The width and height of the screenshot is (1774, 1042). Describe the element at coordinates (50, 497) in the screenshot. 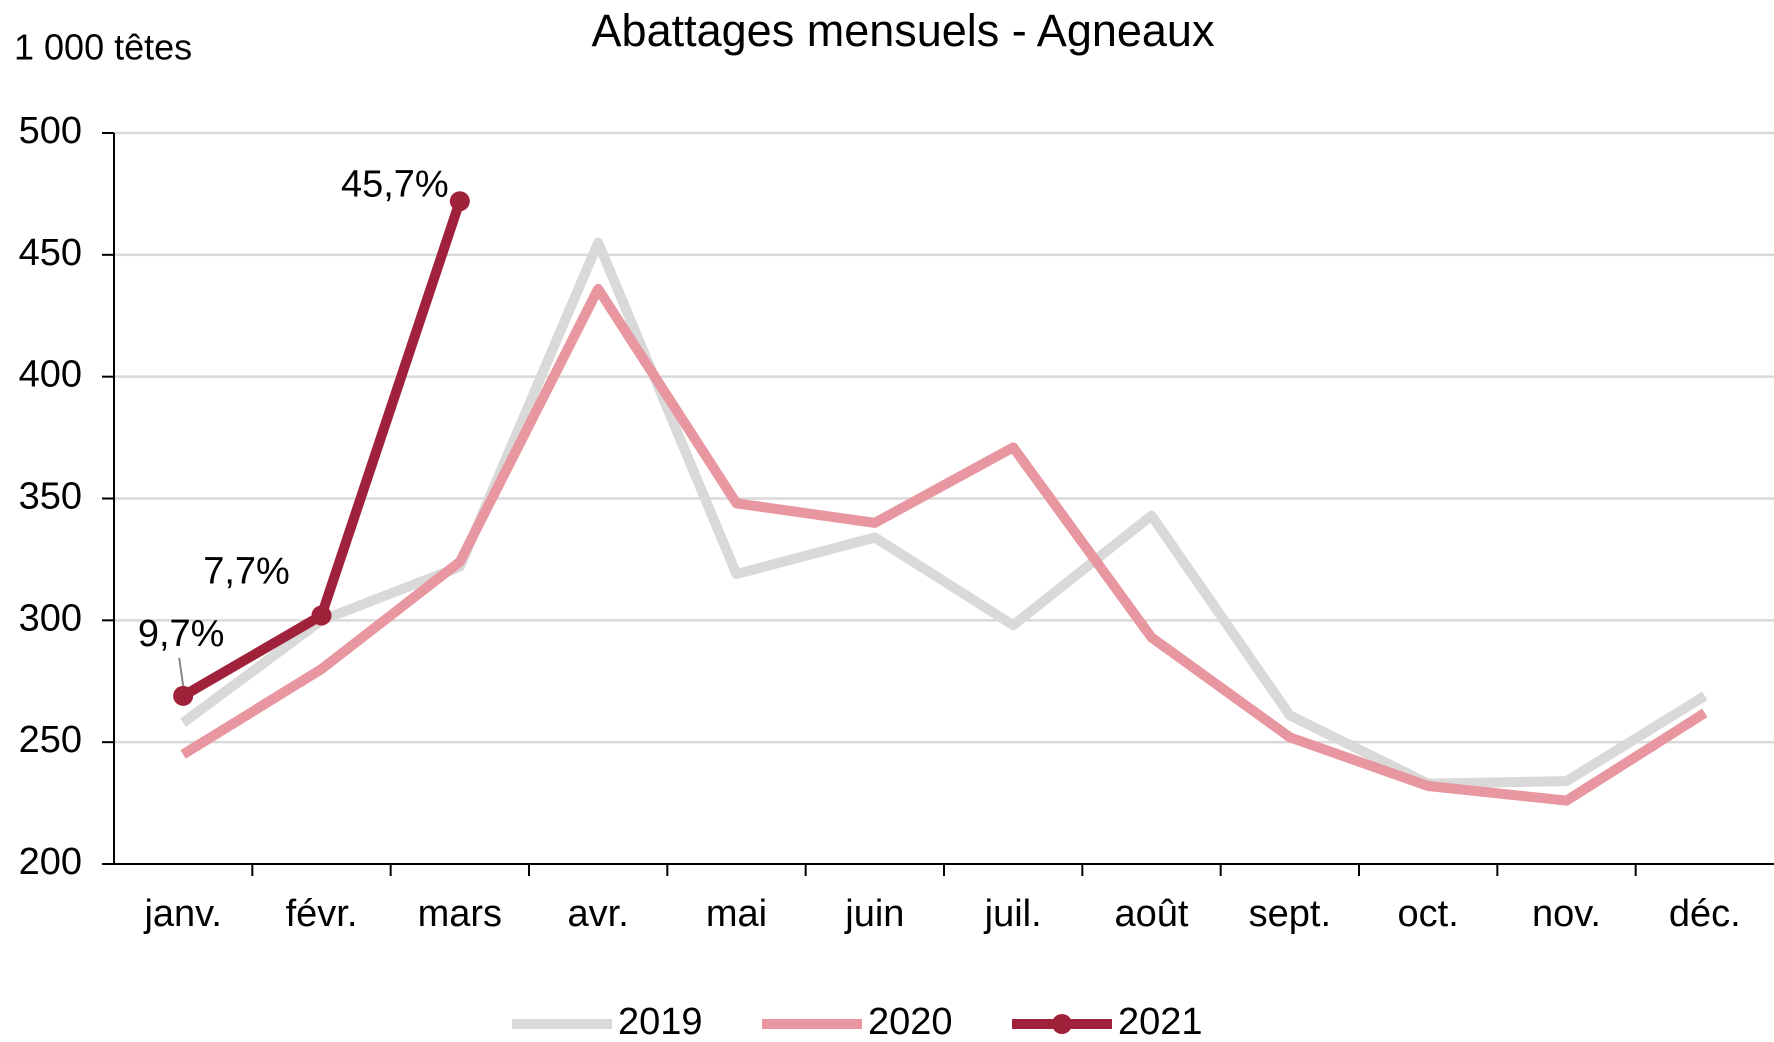

I see `y-tick-label: 350` at that location.